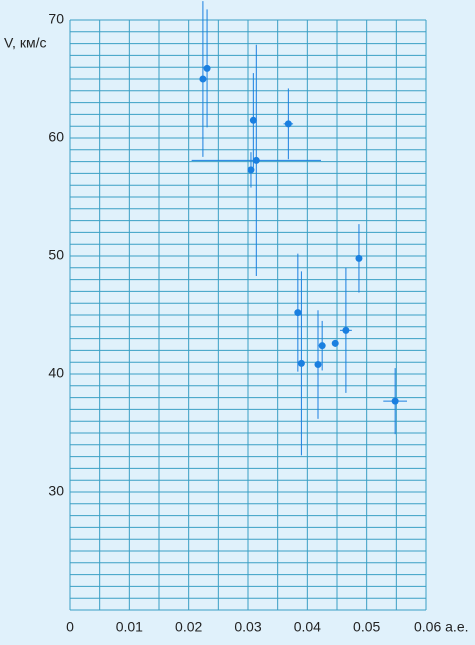  What do you see at coordinates (56, 255) in the screenshot?
I see `y-tick-label: 50` at bounding box center [56, 255].